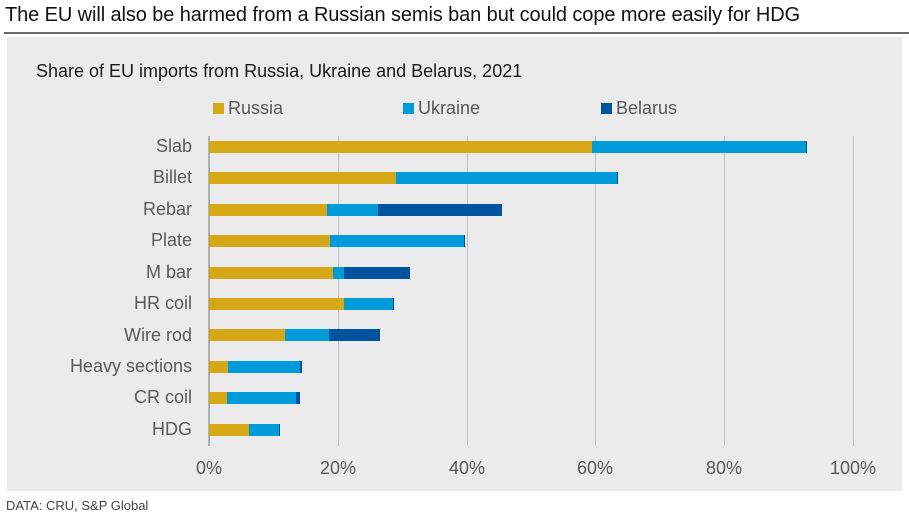  I want to click on bar-plate, so click(337, 241).